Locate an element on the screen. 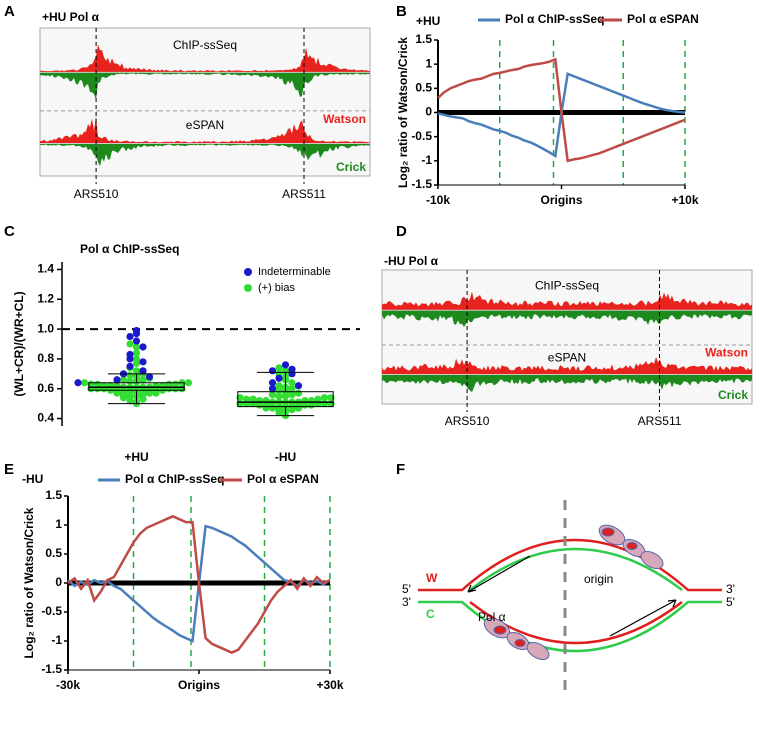 The image size is (760, 731). panel-label: A is located at coordinates (9, 11).